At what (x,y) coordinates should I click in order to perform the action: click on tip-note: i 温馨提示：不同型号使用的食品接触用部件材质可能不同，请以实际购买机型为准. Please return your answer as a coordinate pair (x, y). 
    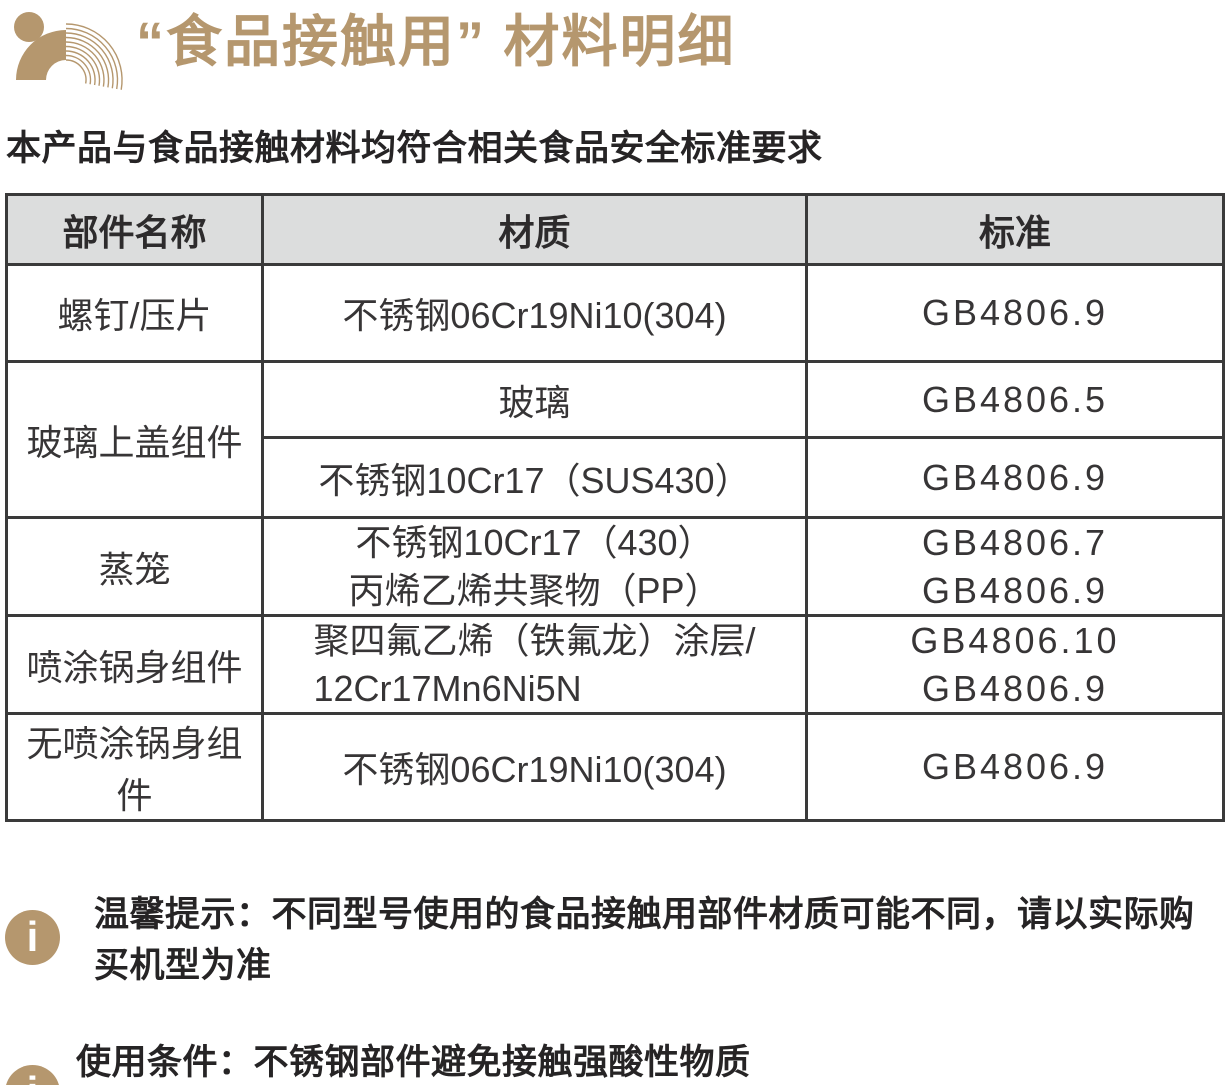
    Looking at the image, I should click on (615, 937).